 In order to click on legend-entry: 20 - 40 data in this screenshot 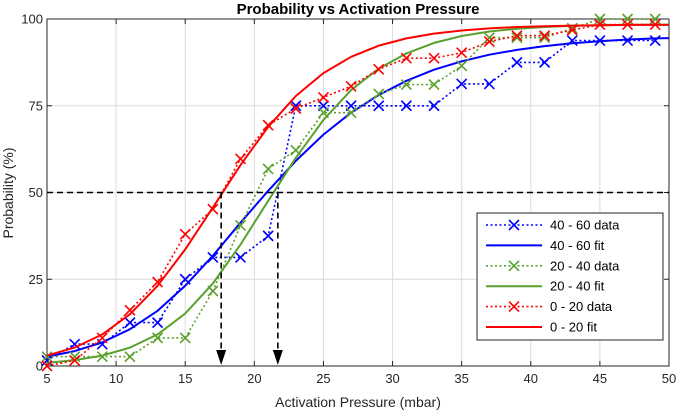, I will do `click(553, 265)`.